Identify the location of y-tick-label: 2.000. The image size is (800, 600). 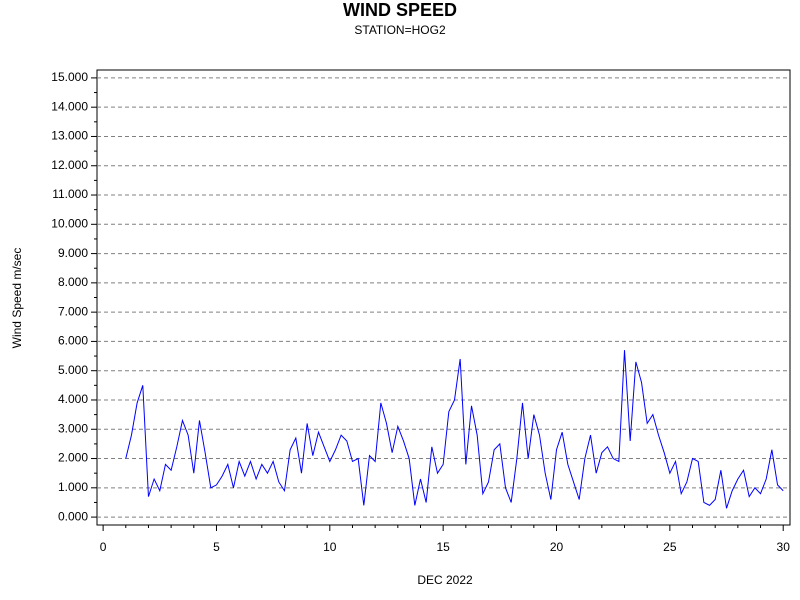
(73, 458).